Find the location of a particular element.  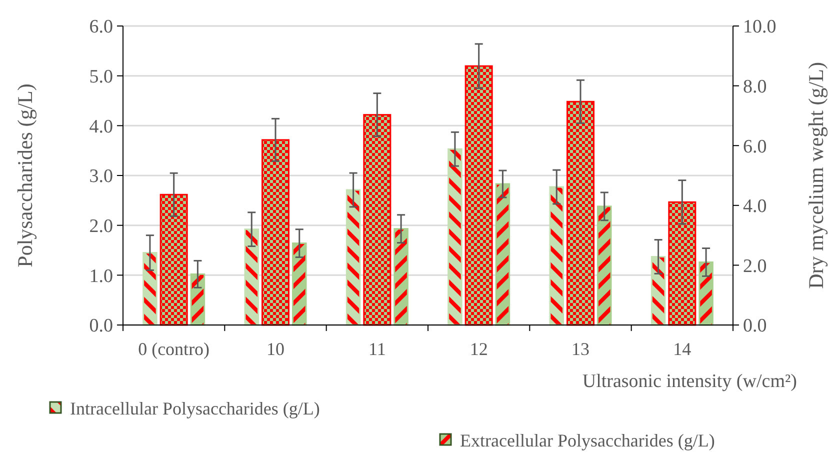

y2-tick-label: 2.0 is located at coordinates (755, 266).